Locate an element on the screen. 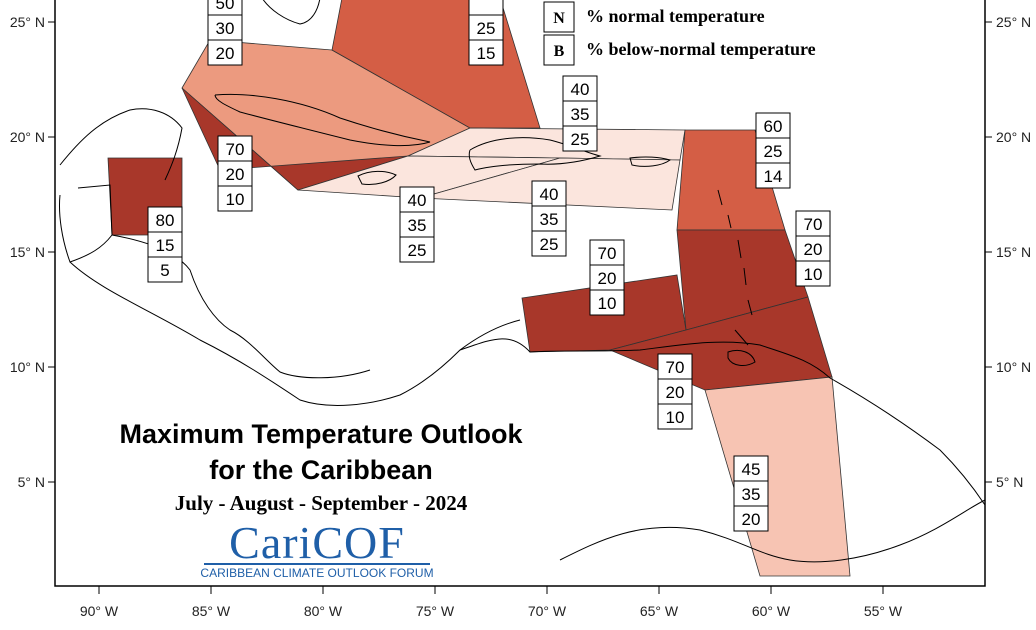  legend-key-box-b is located at coordinates (559, 50).